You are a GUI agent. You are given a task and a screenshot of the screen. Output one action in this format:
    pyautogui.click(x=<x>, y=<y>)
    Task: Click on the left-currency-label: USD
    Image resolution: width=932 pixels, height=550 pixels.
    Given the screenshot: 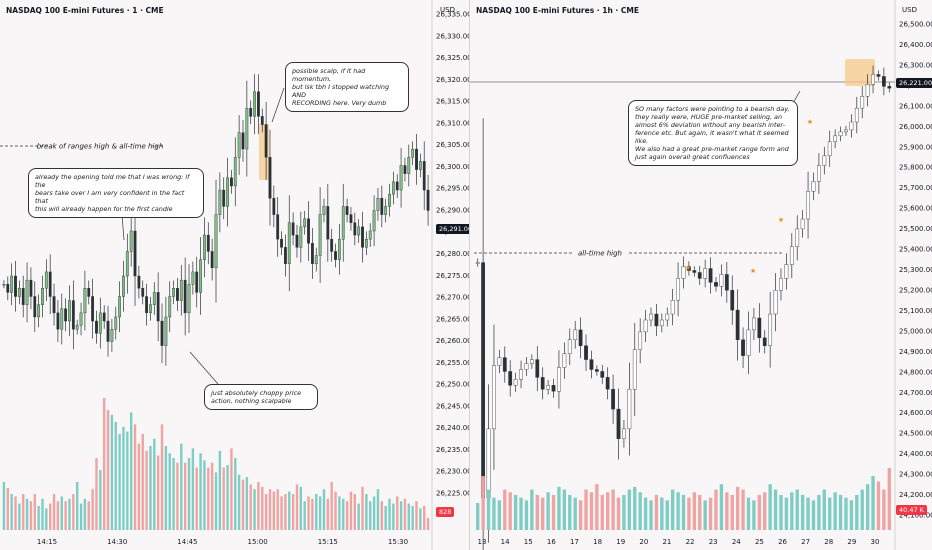 What is the action you would take?
    pyautogui.click(x=447, y=10)
    